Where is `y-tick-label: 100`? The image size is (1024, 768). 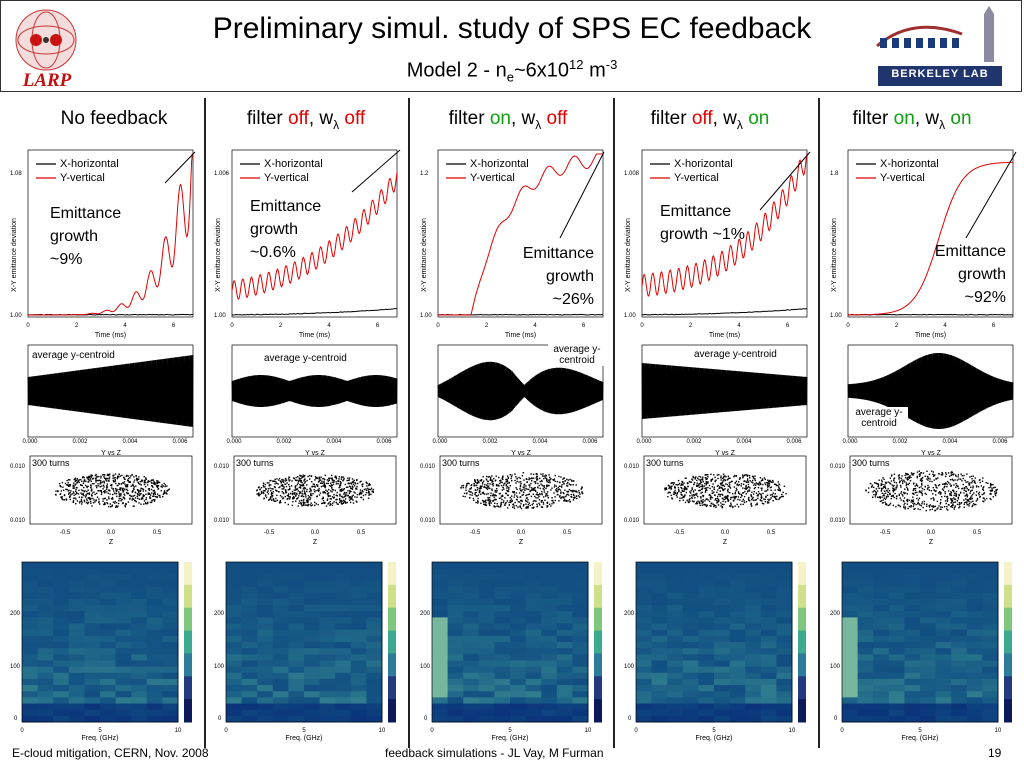
y-tick-label: 100 is located at coordinates (15, 667).